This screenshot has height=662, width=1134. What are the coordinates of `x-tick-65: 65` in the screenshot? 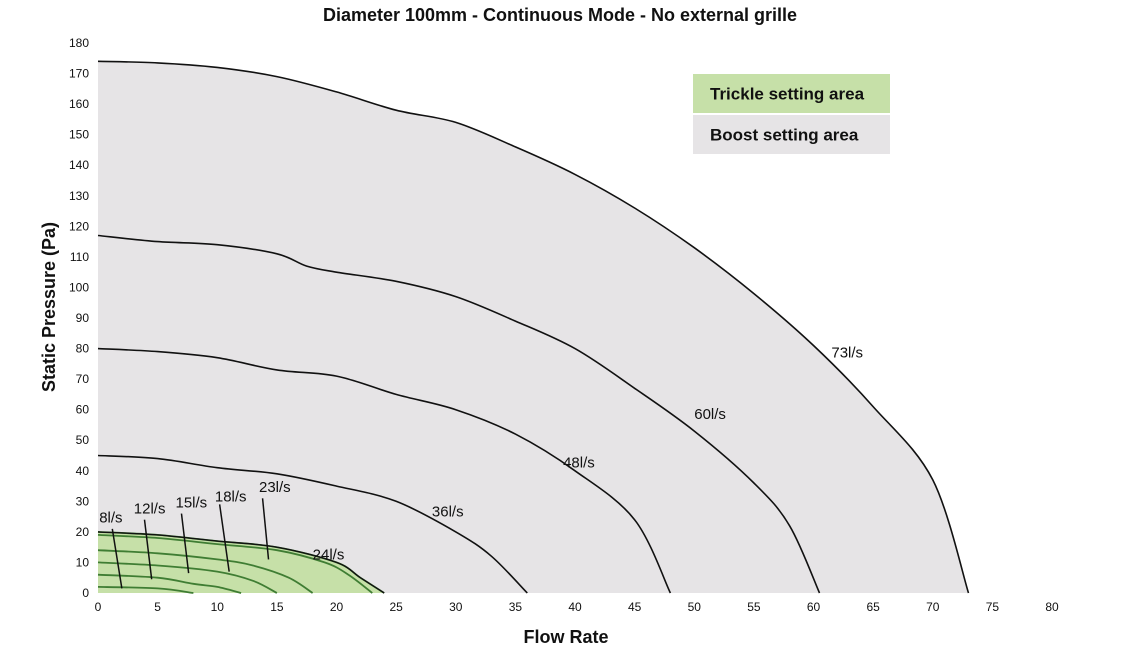 It's located at (873, 607).